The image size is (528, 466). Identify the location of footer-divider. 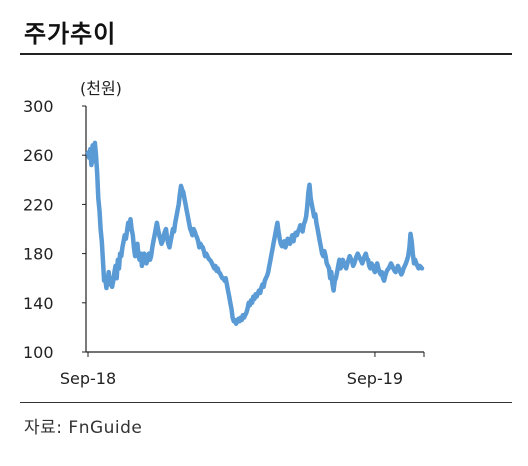
(266, 402).